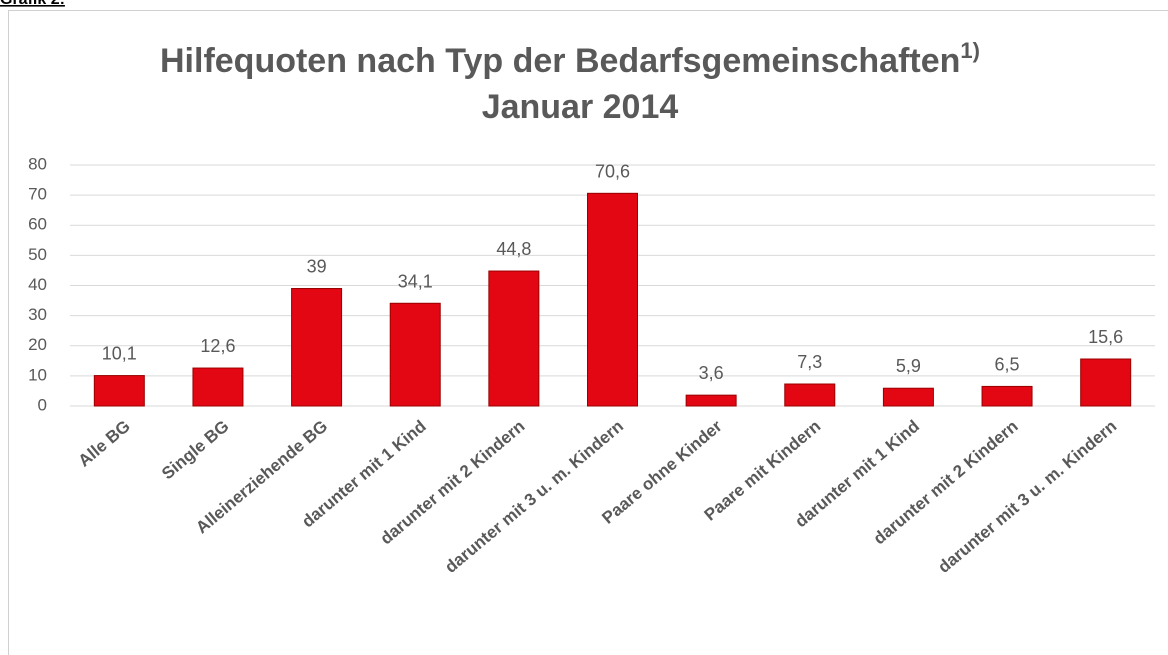 The height and width of the screenshot is (655, 1168). What do you see at coordinates (37, 374) in the screenshot?
I see `y-tick-label: 10` at bounding box center [37, 374].